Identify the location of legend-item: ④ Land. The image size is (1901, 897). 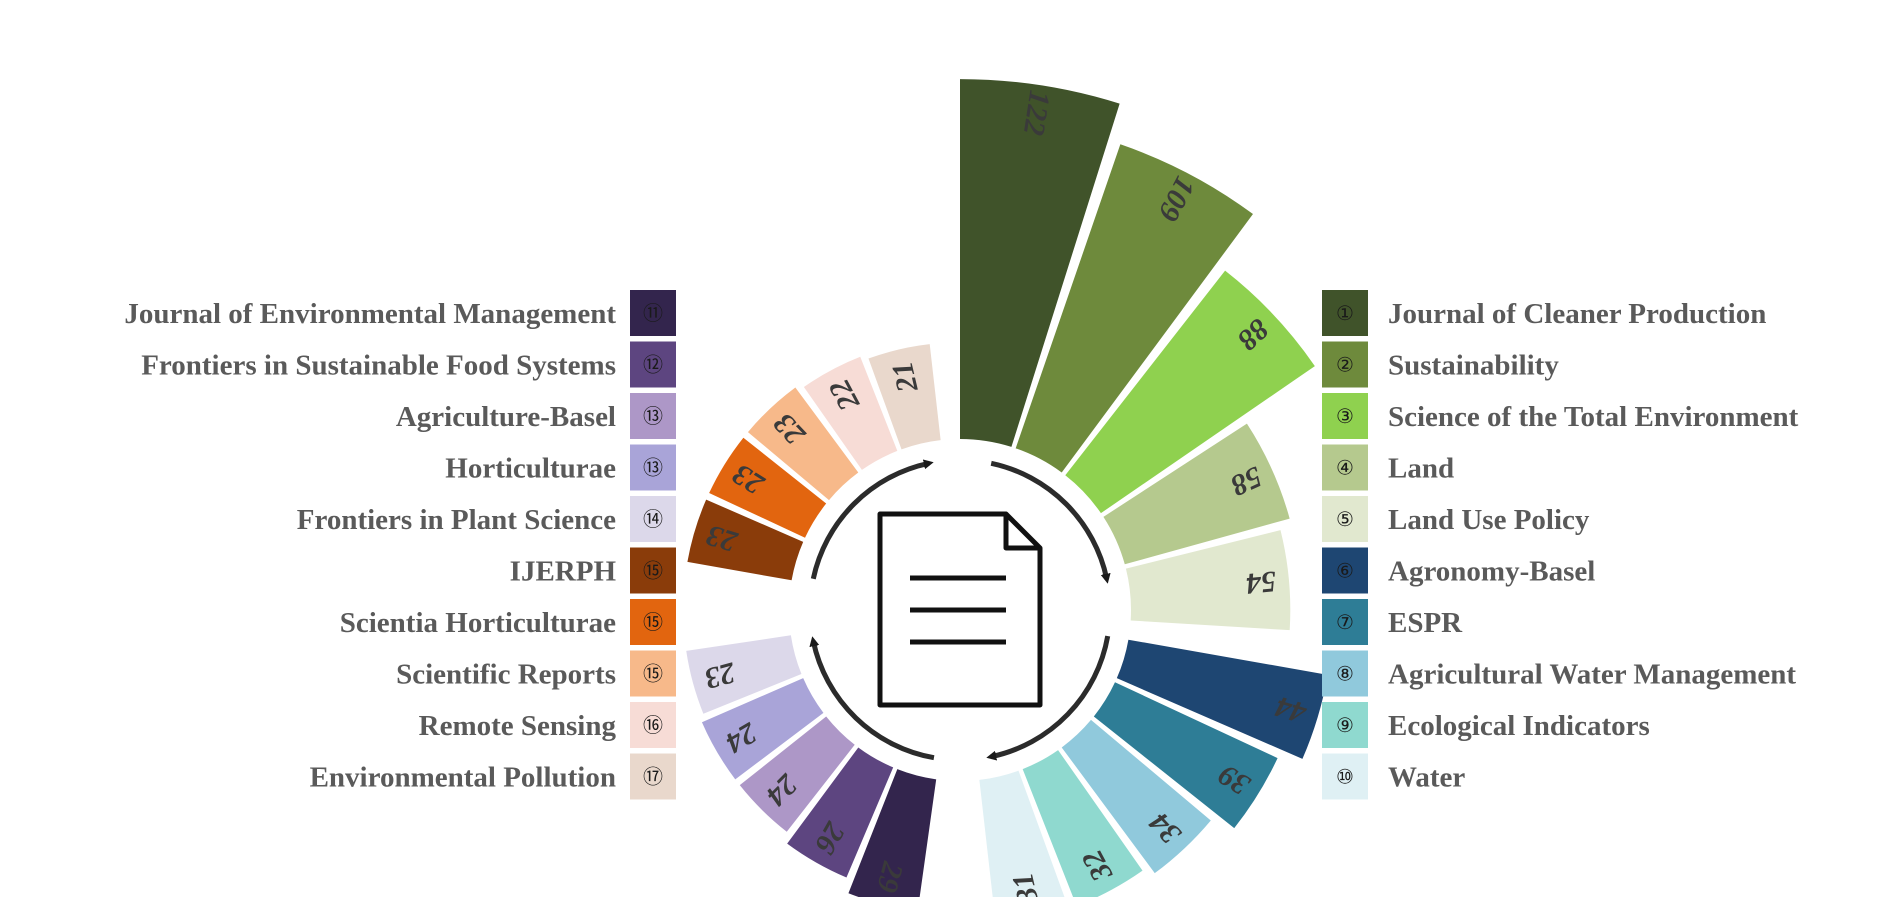
(1388, 467).